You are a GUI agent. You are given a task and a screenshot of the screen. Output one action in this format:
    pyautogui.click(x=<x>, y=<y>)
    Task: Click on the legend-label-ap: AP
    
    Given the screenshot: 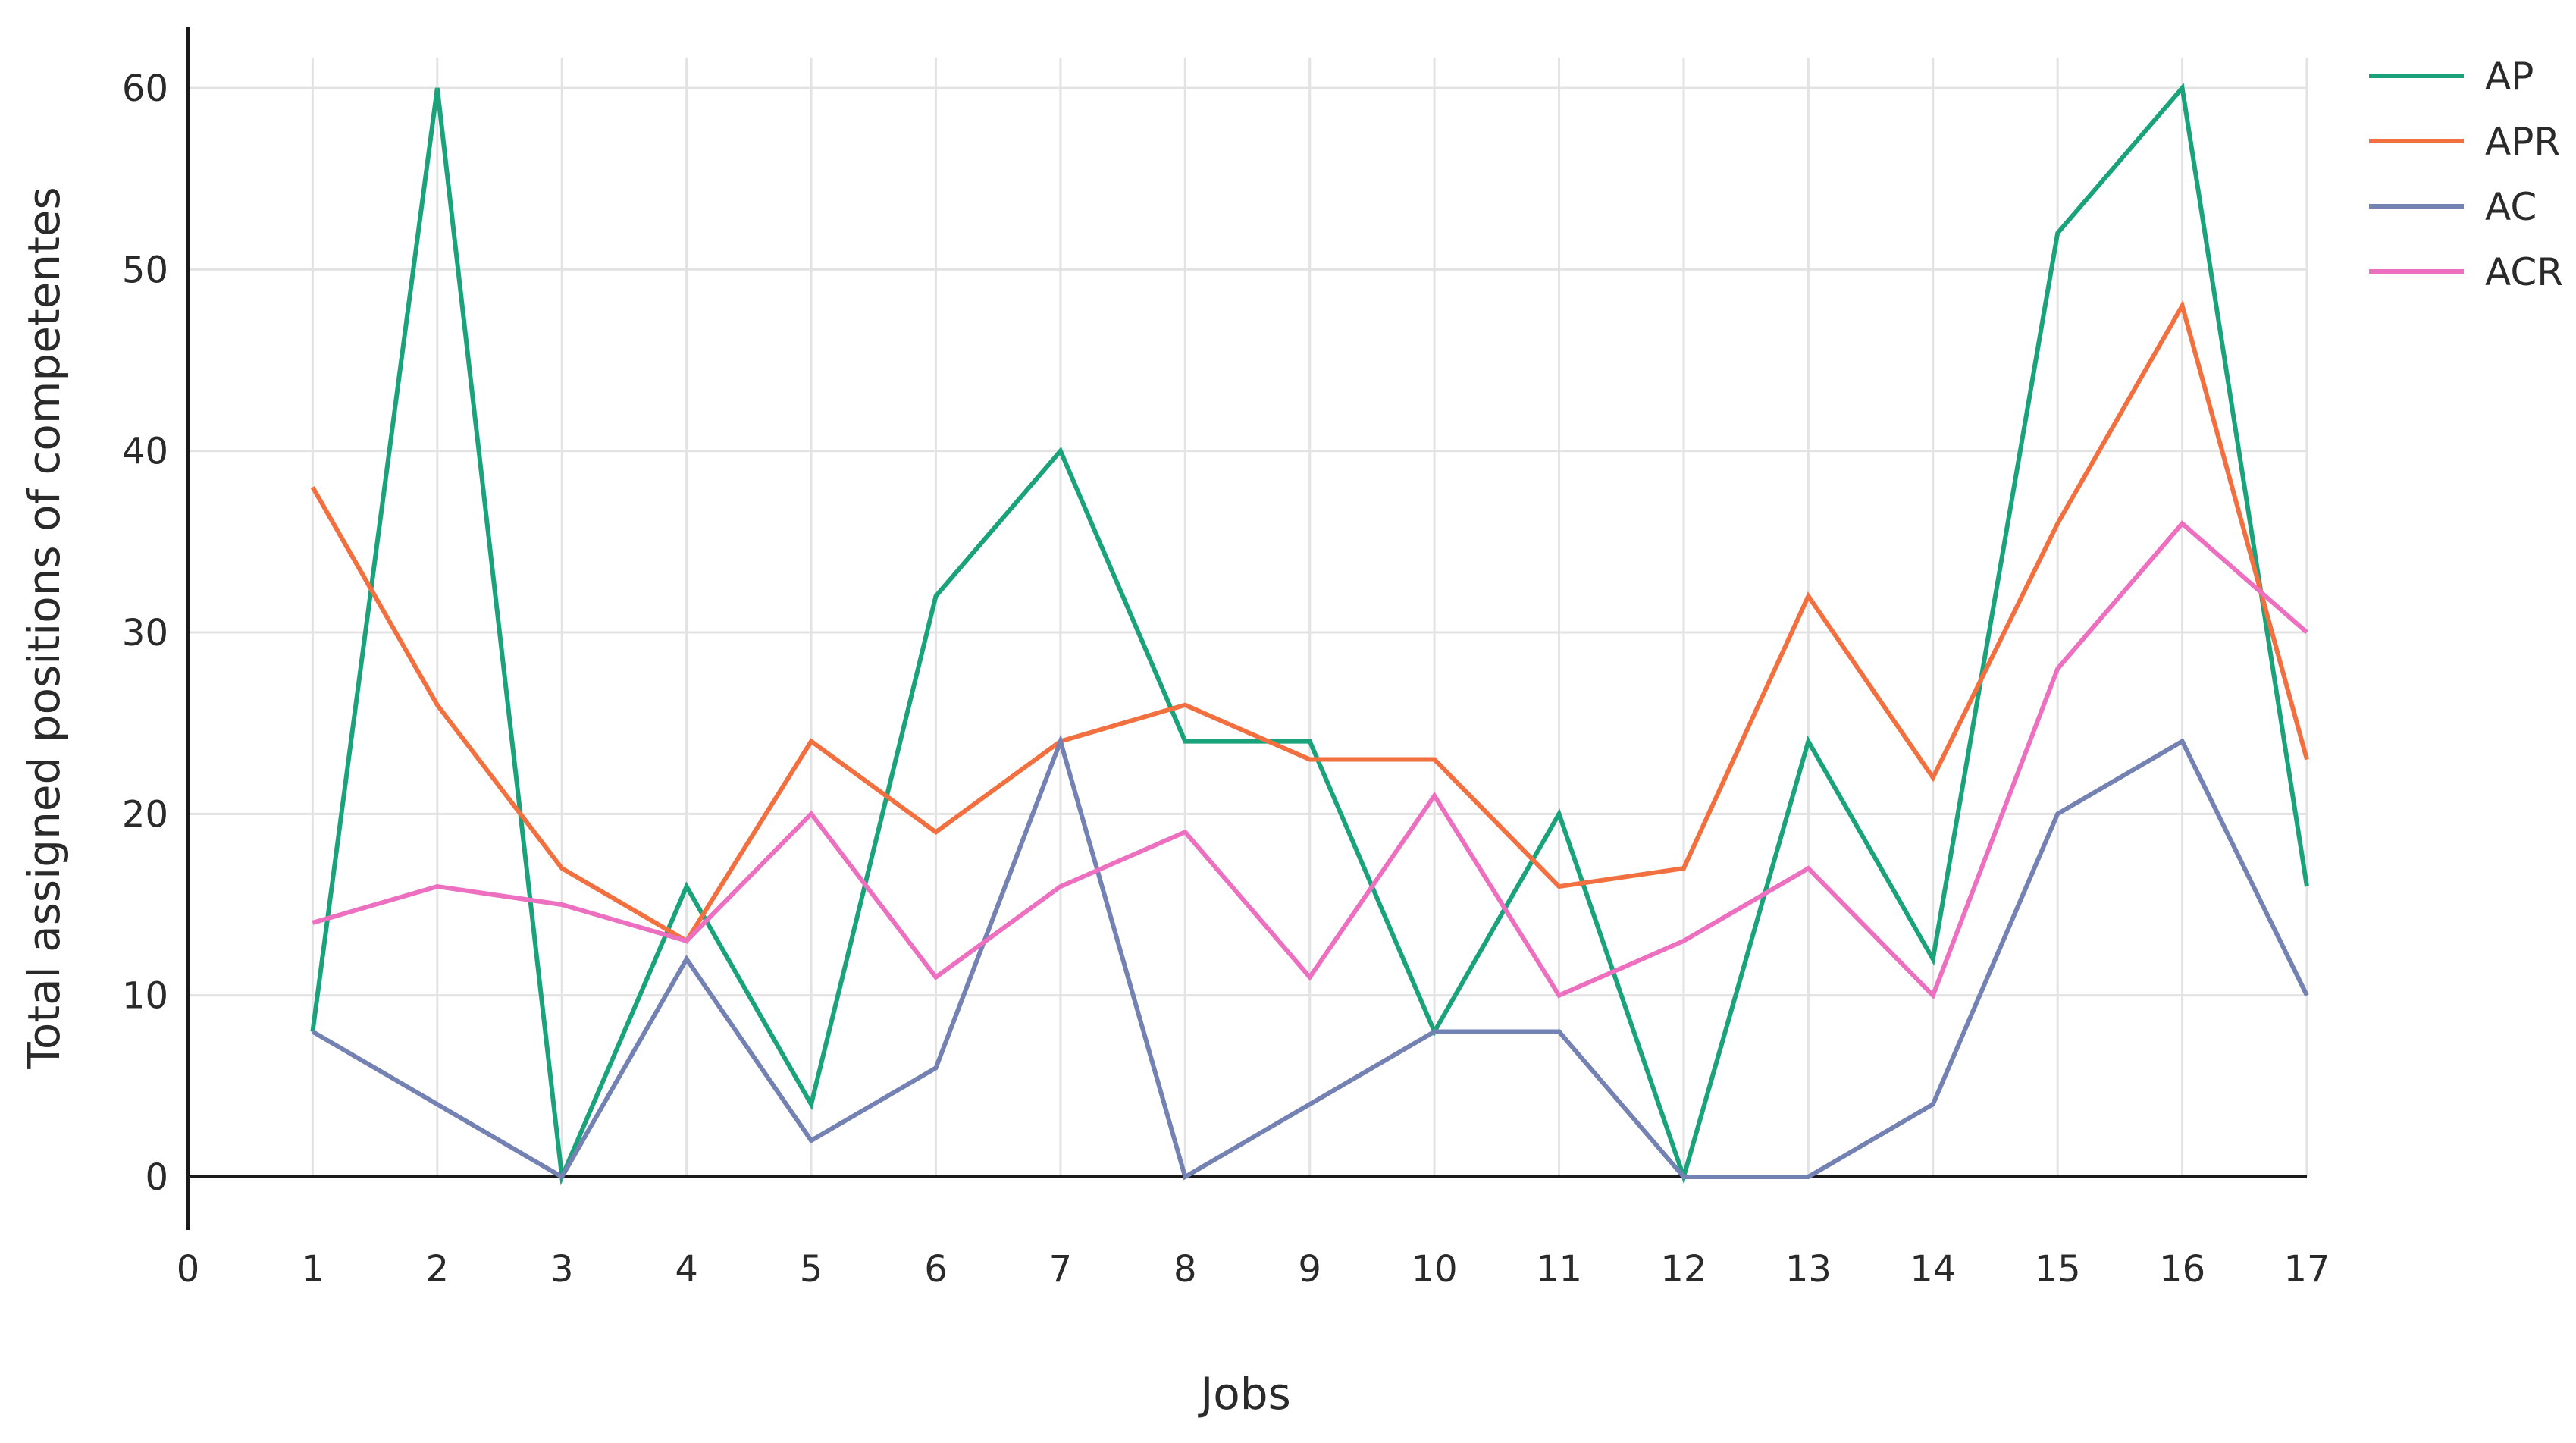 What is the action you would take?
    pyautogui.click(x=2509, y=77)
    